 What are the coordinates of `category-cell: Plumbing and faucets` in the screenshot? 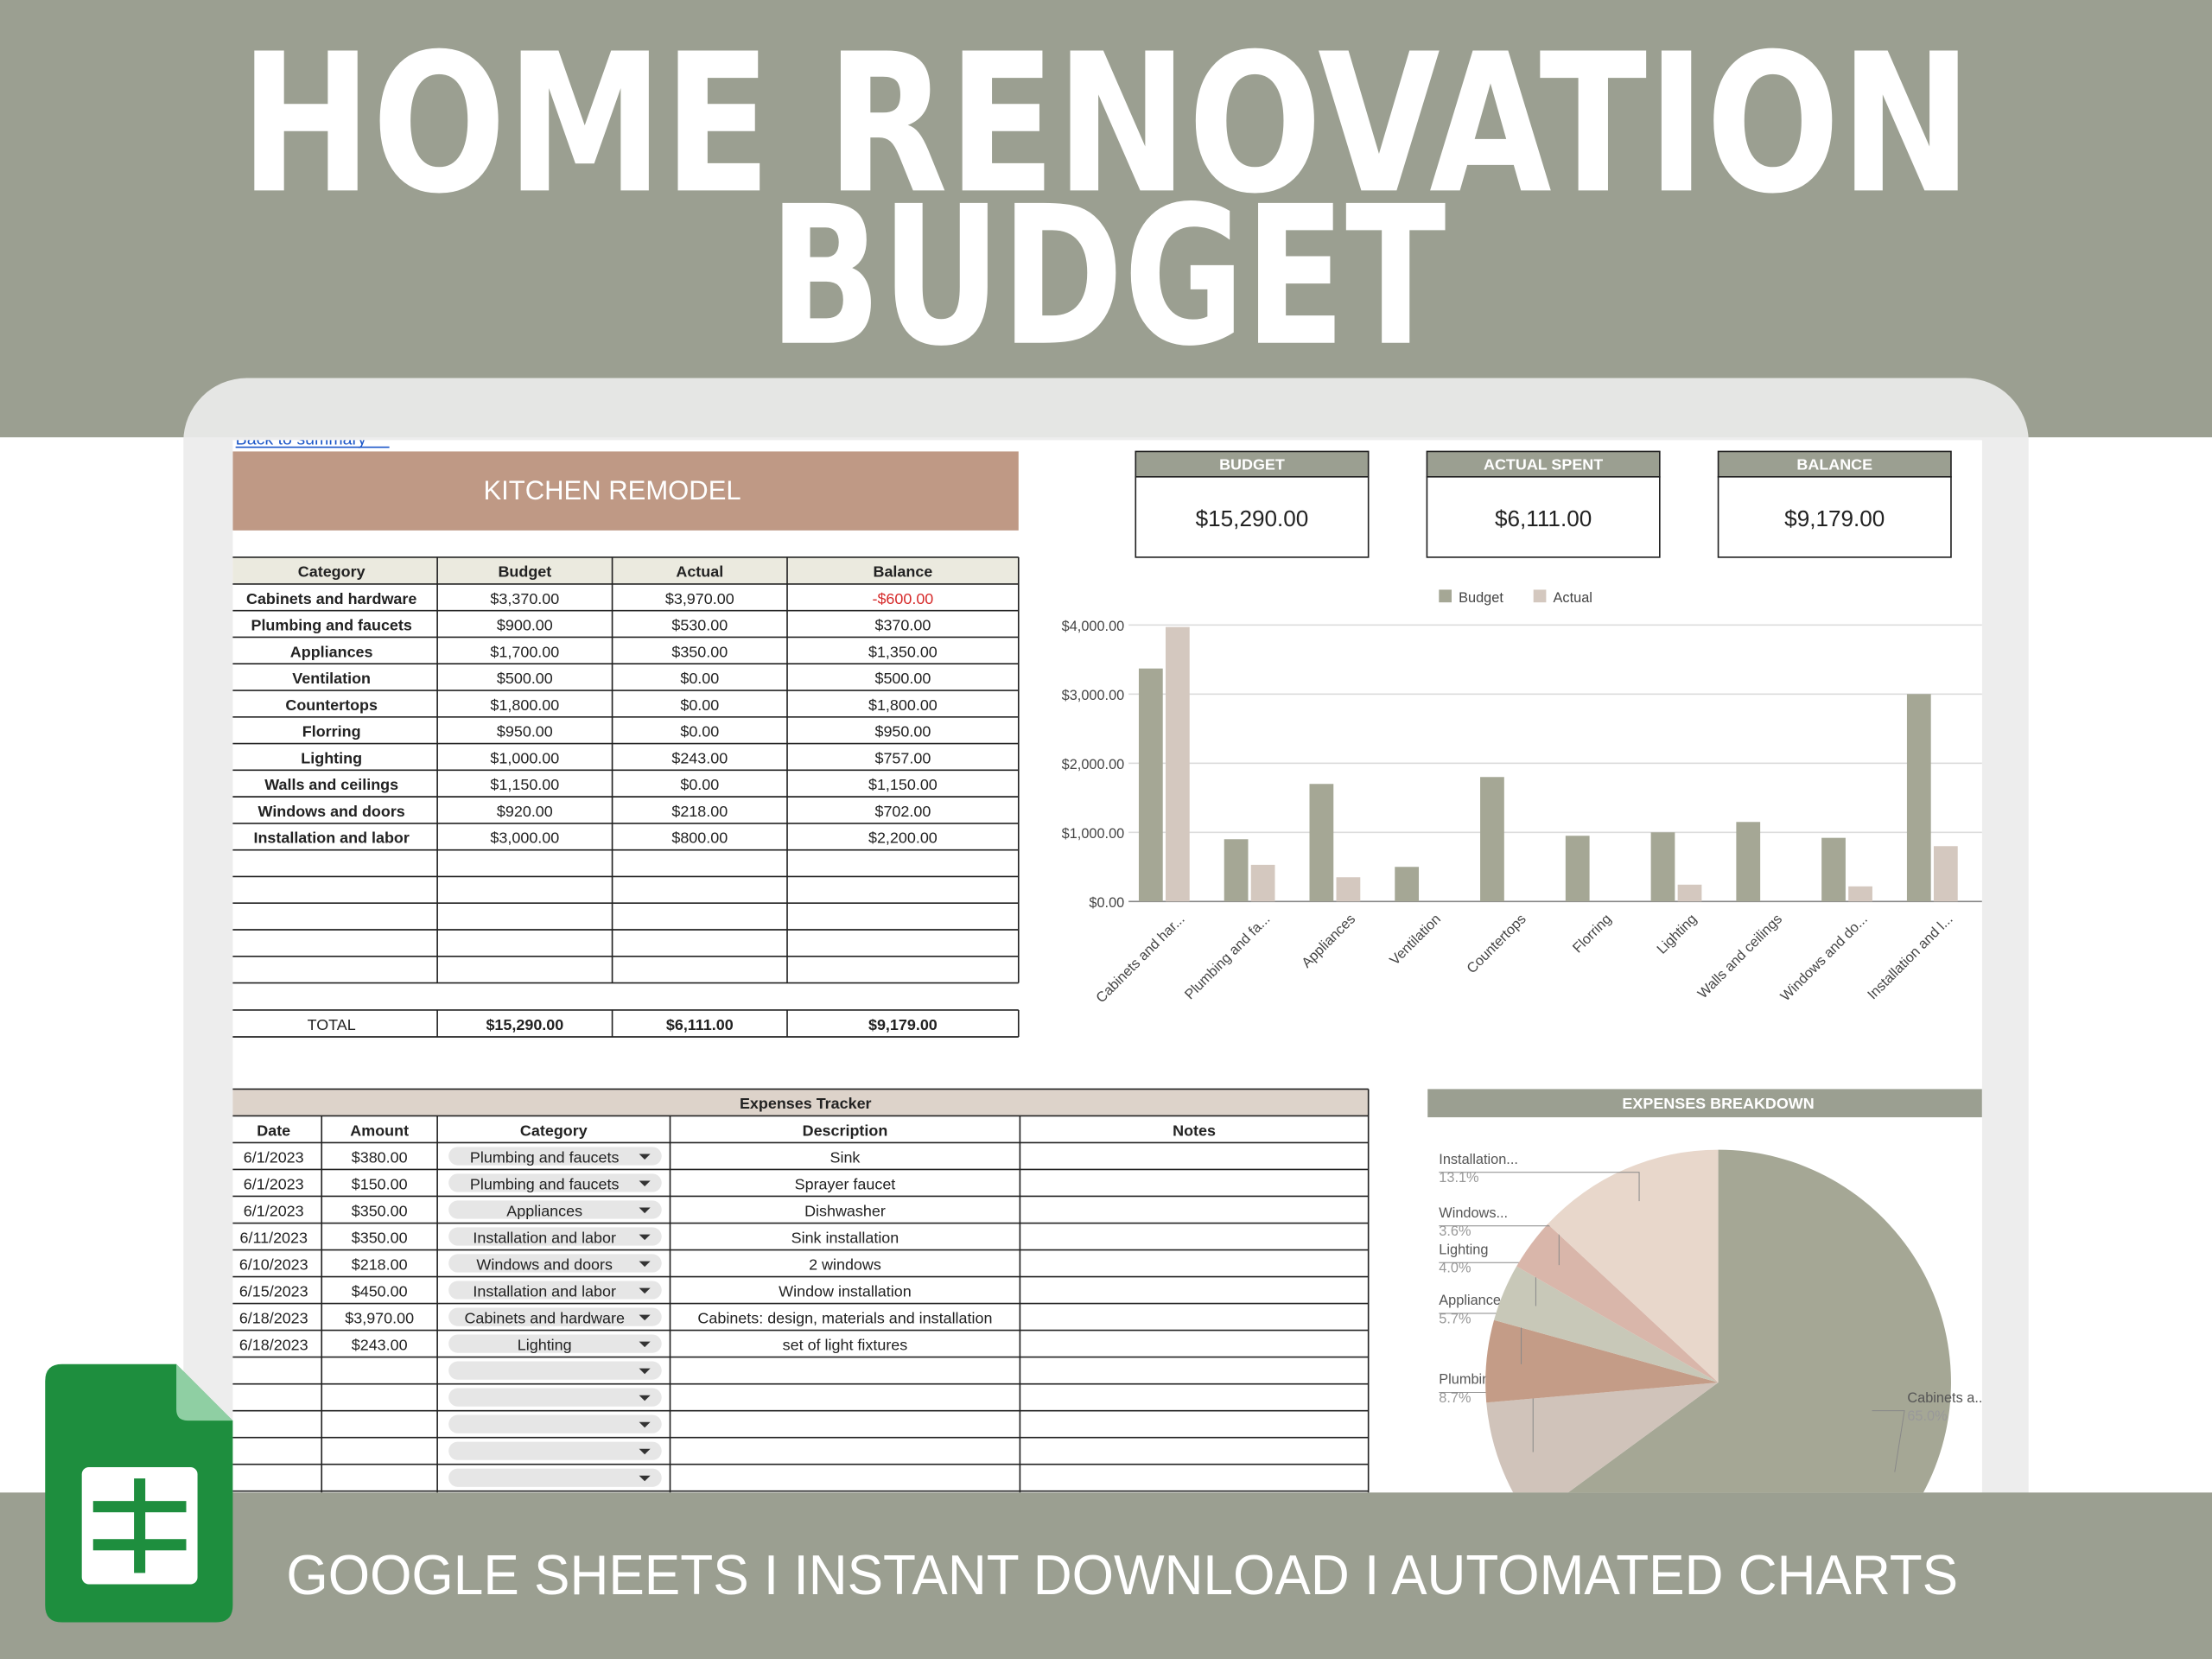 It's located at (331, 625).